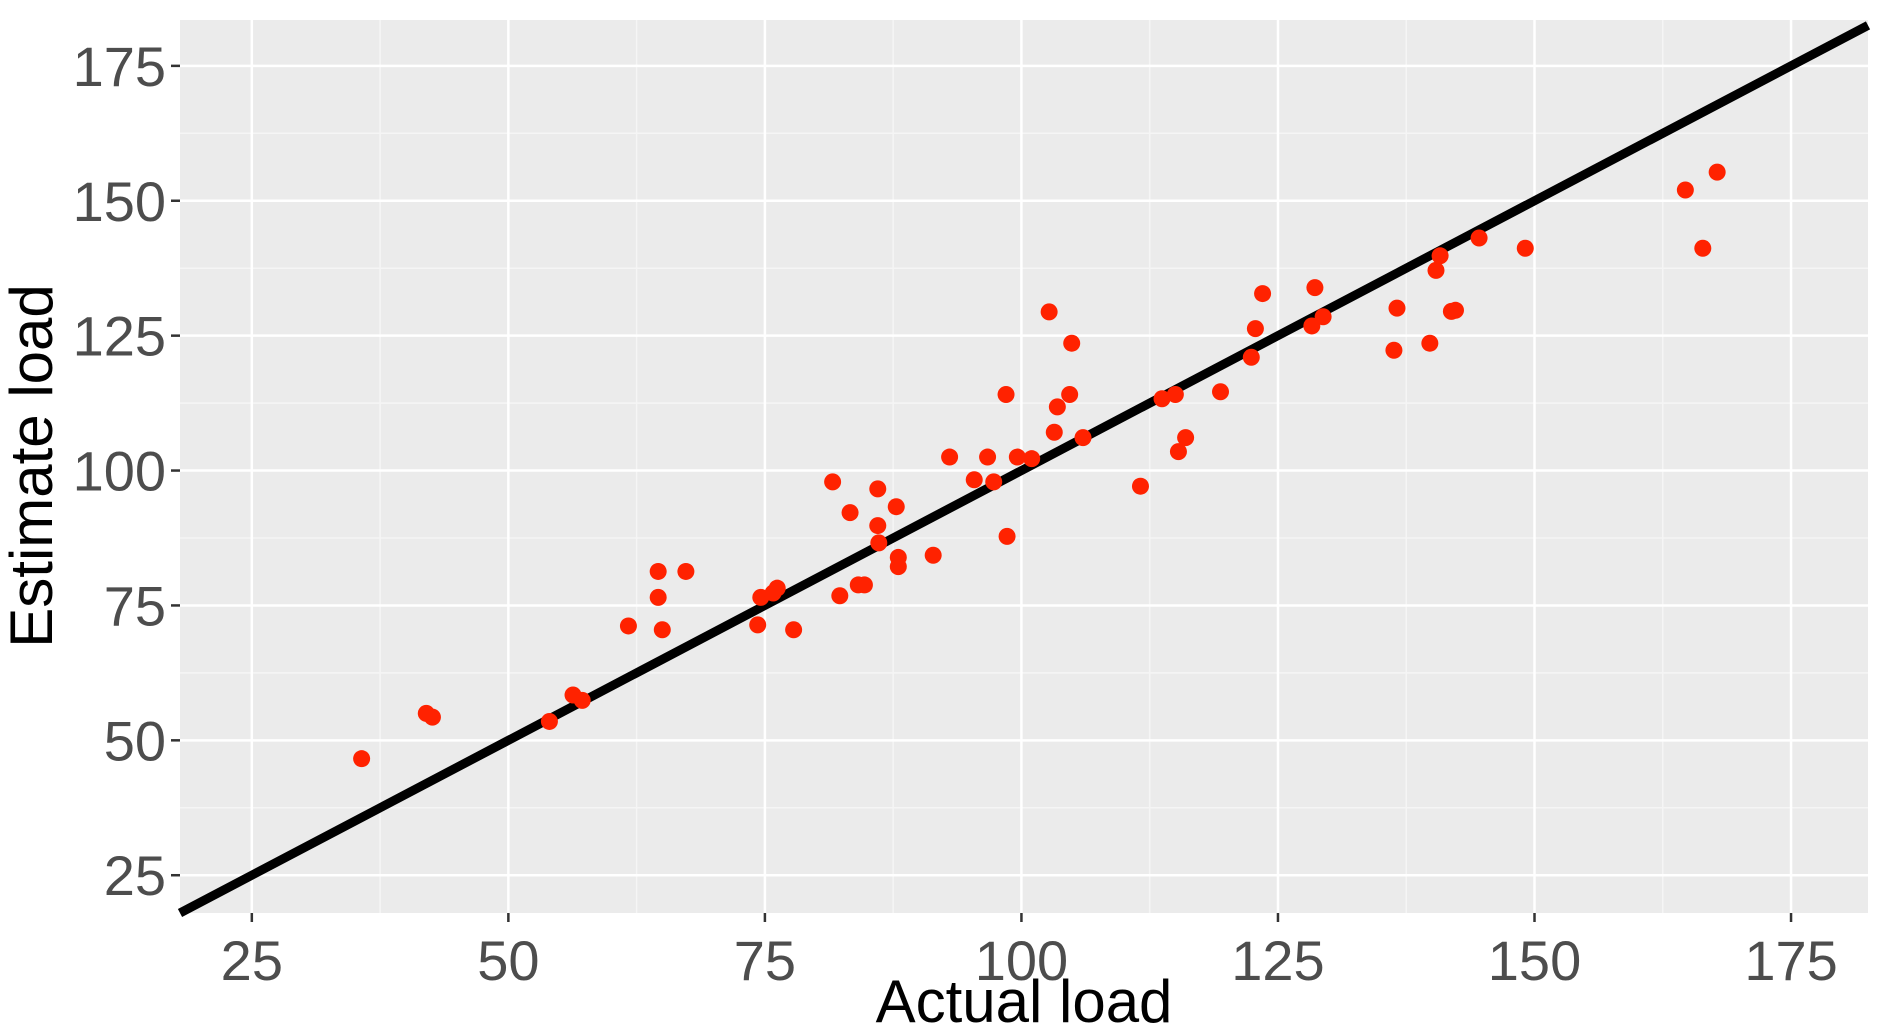 This screenshot has width=1877, height=1034. What do you see at coordinates (32, 466) in the screenshot?
I see `y-axis-title: Estimate load` at bounding box center [32, 466].